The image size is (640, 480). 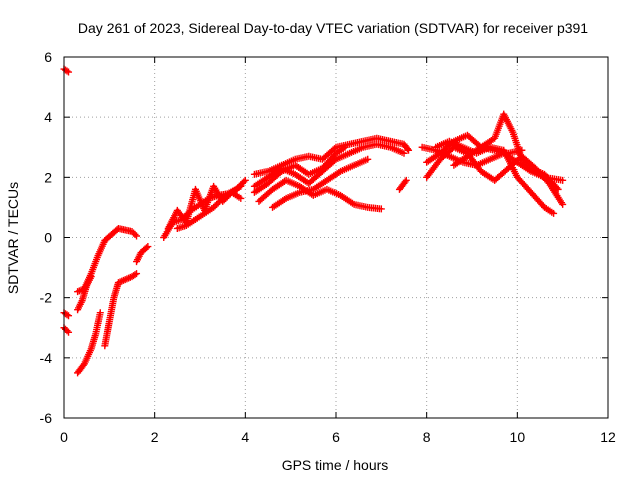 I want to click on x-tick-label: 6, so click(x=336, y=437).